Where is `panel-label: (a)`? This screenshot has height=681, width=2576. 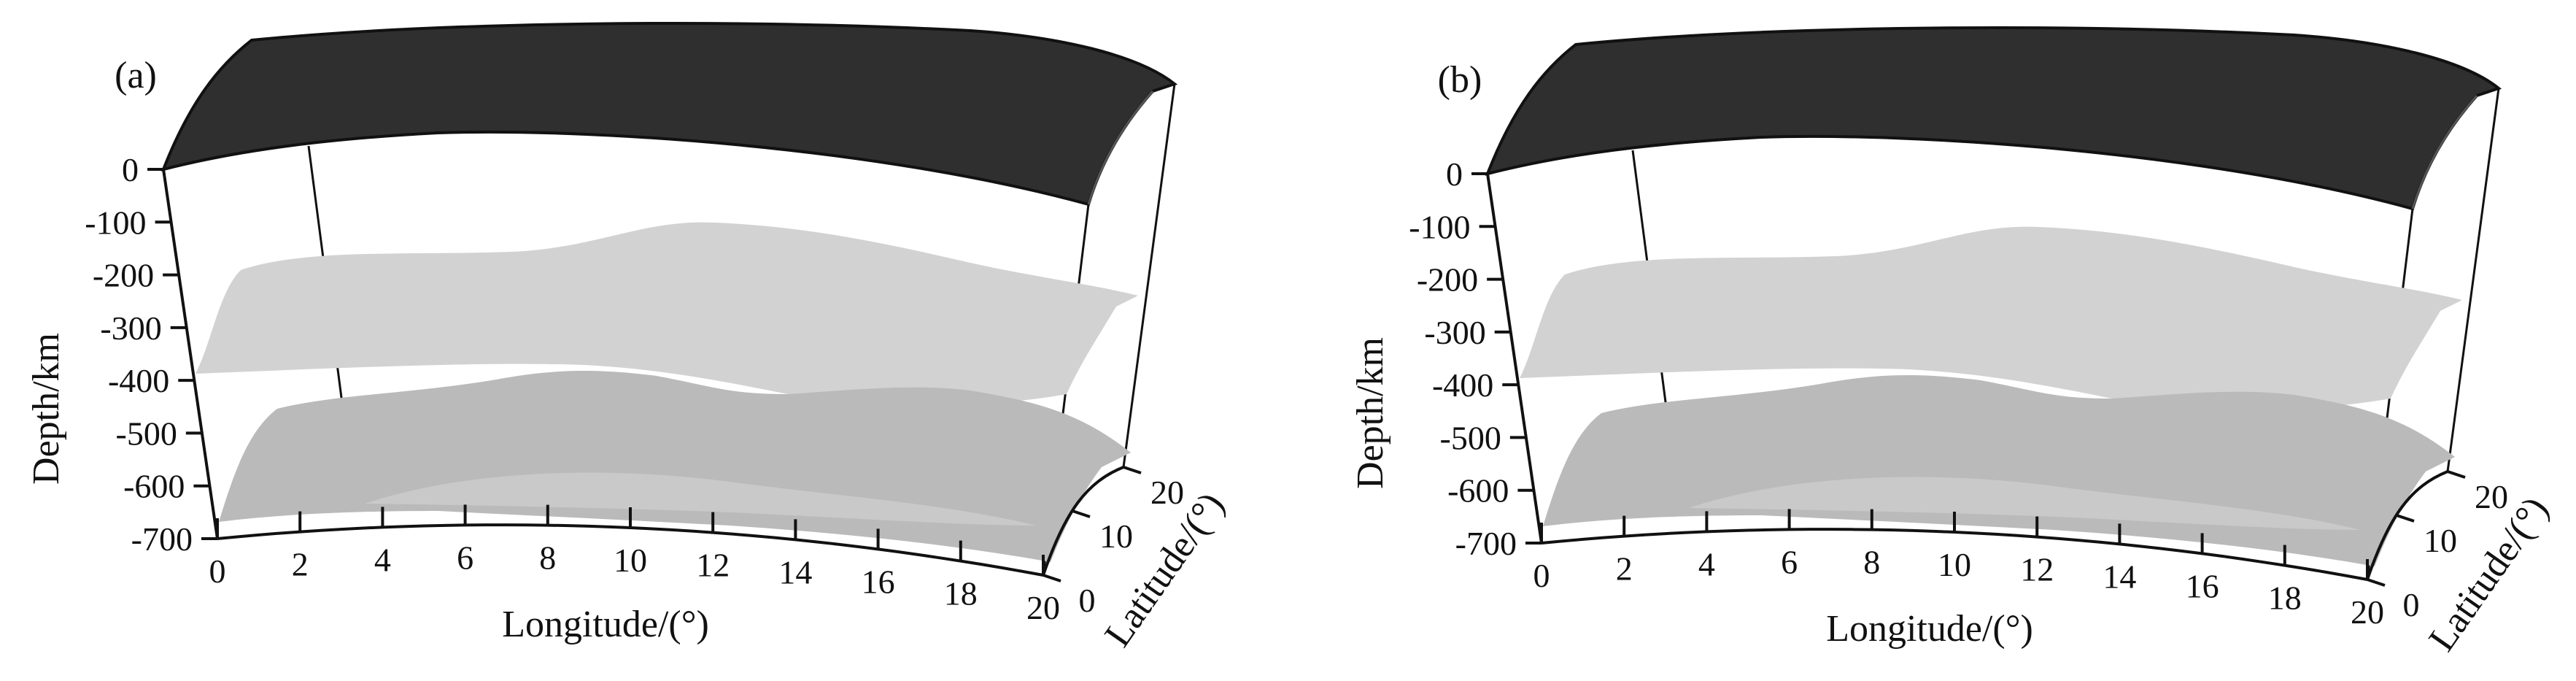
panel-label: (a) is located at coordinates (136, 75).